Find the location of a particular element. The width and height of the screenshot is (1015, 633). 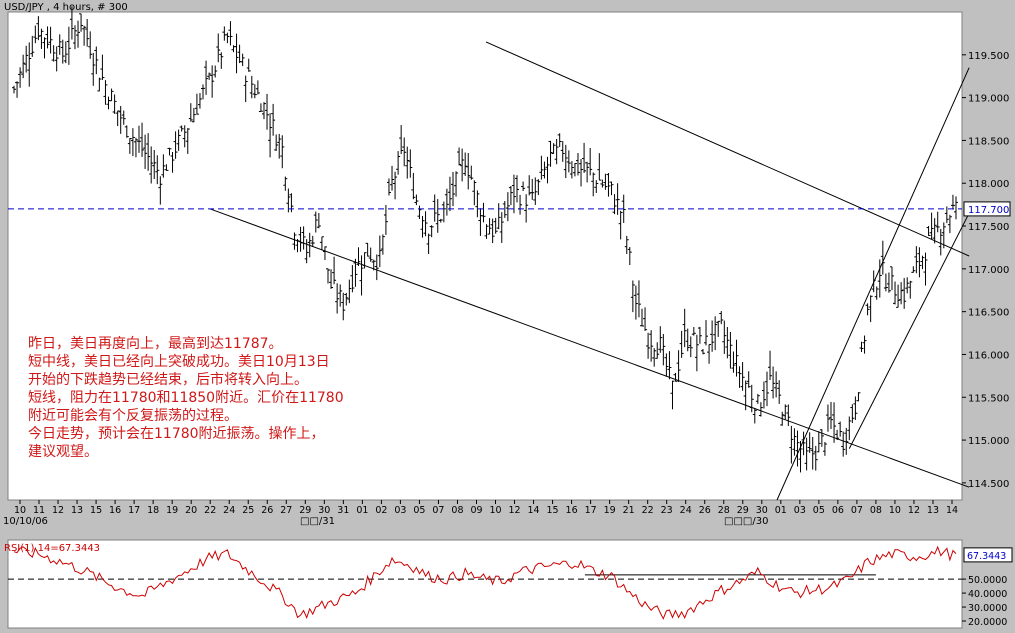

reference-label-box is located at coordinates (987, 209).